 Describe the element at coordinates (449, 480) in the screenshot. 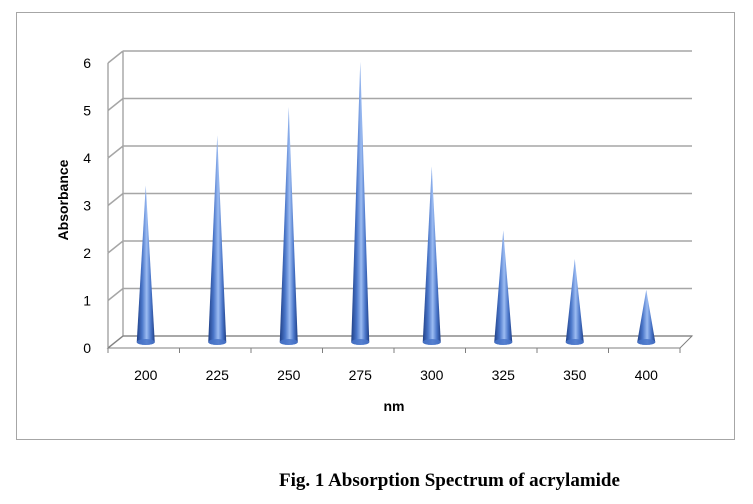

I see `figure-caption: Fig. 1 Absorption Spectrum of acrylamide` at that location.